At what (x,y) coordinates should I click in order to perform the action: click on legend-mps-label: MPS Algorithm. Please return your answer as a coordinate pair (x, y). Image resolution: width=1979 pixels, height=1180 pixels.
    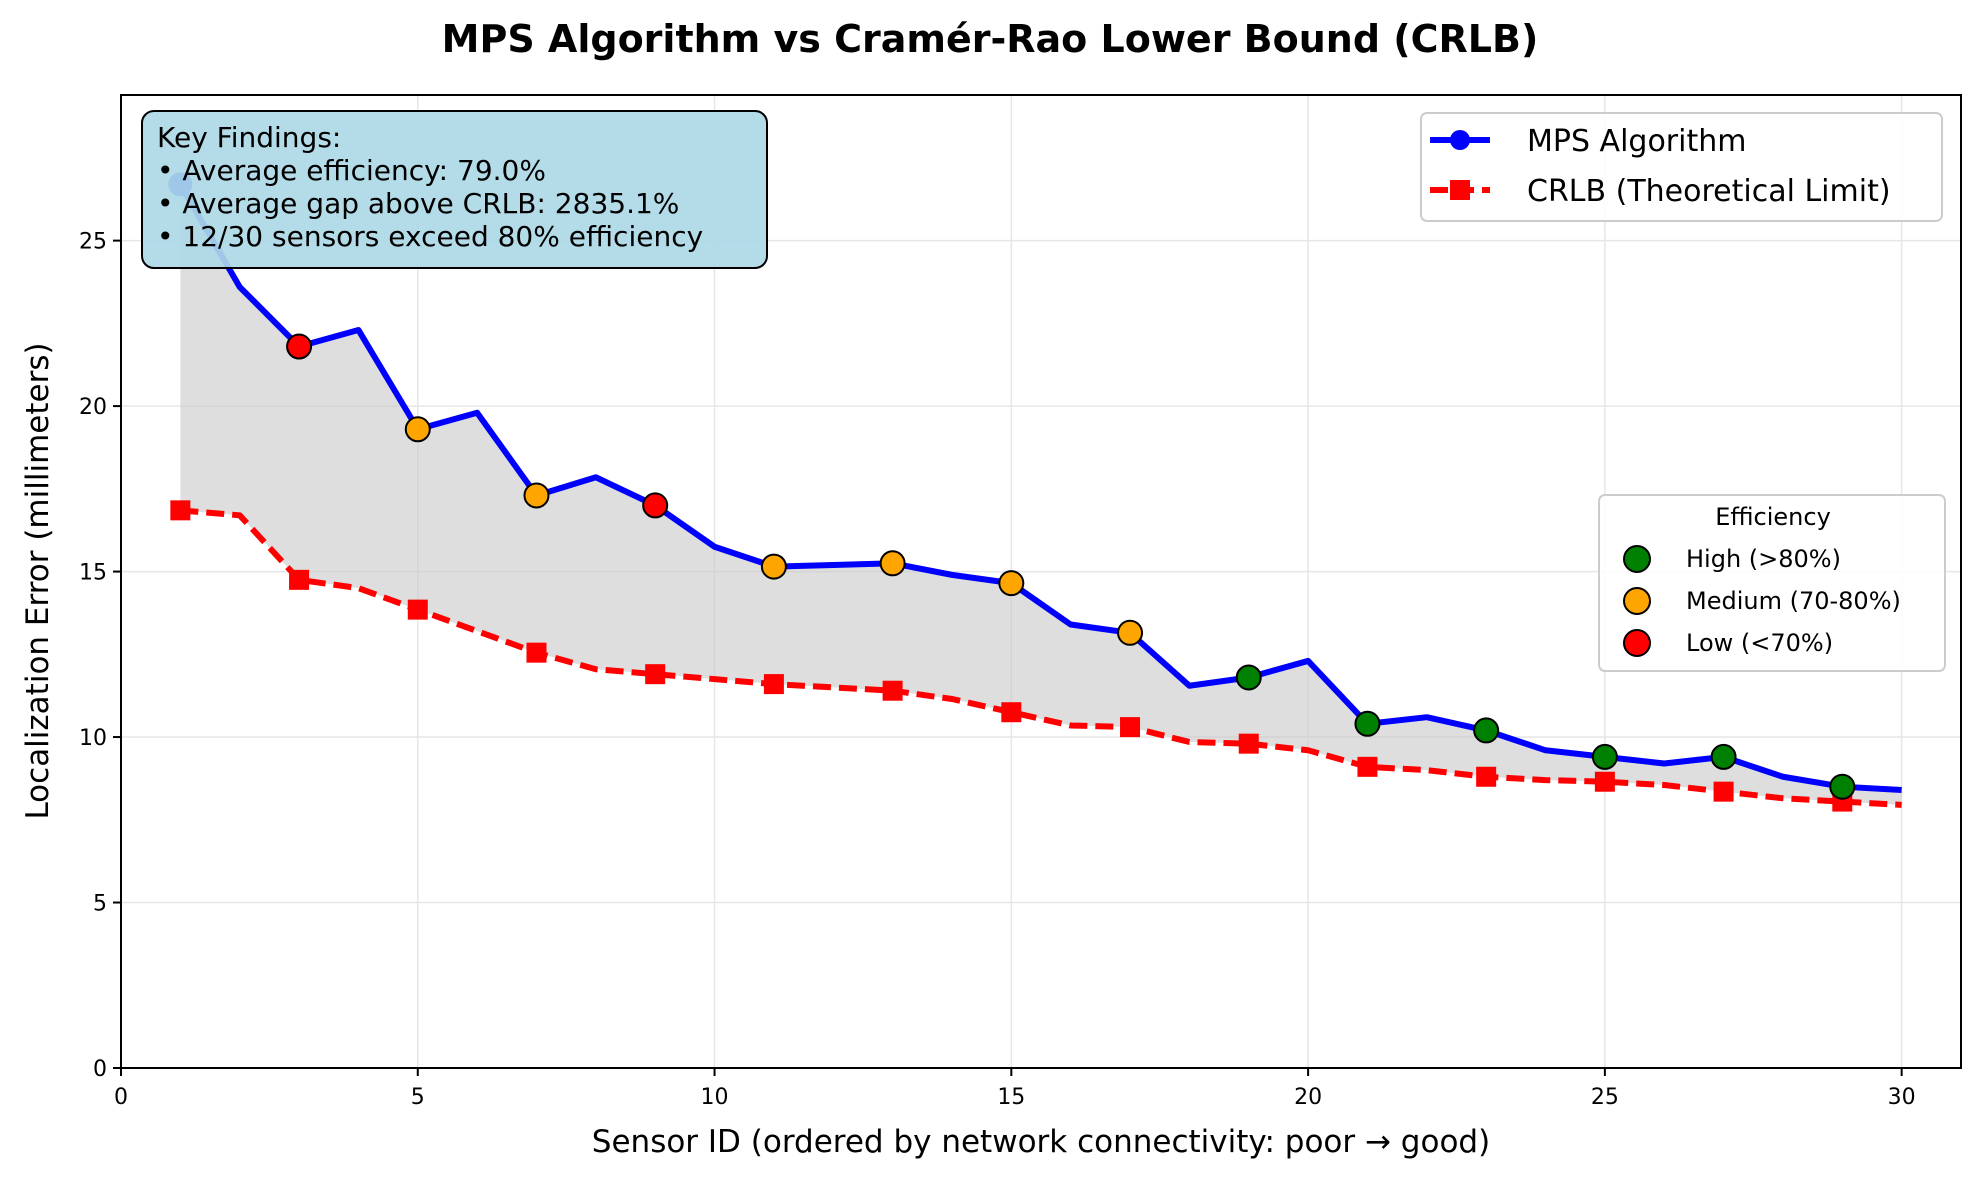
    Looking at the image, I should click on (1636, 141).